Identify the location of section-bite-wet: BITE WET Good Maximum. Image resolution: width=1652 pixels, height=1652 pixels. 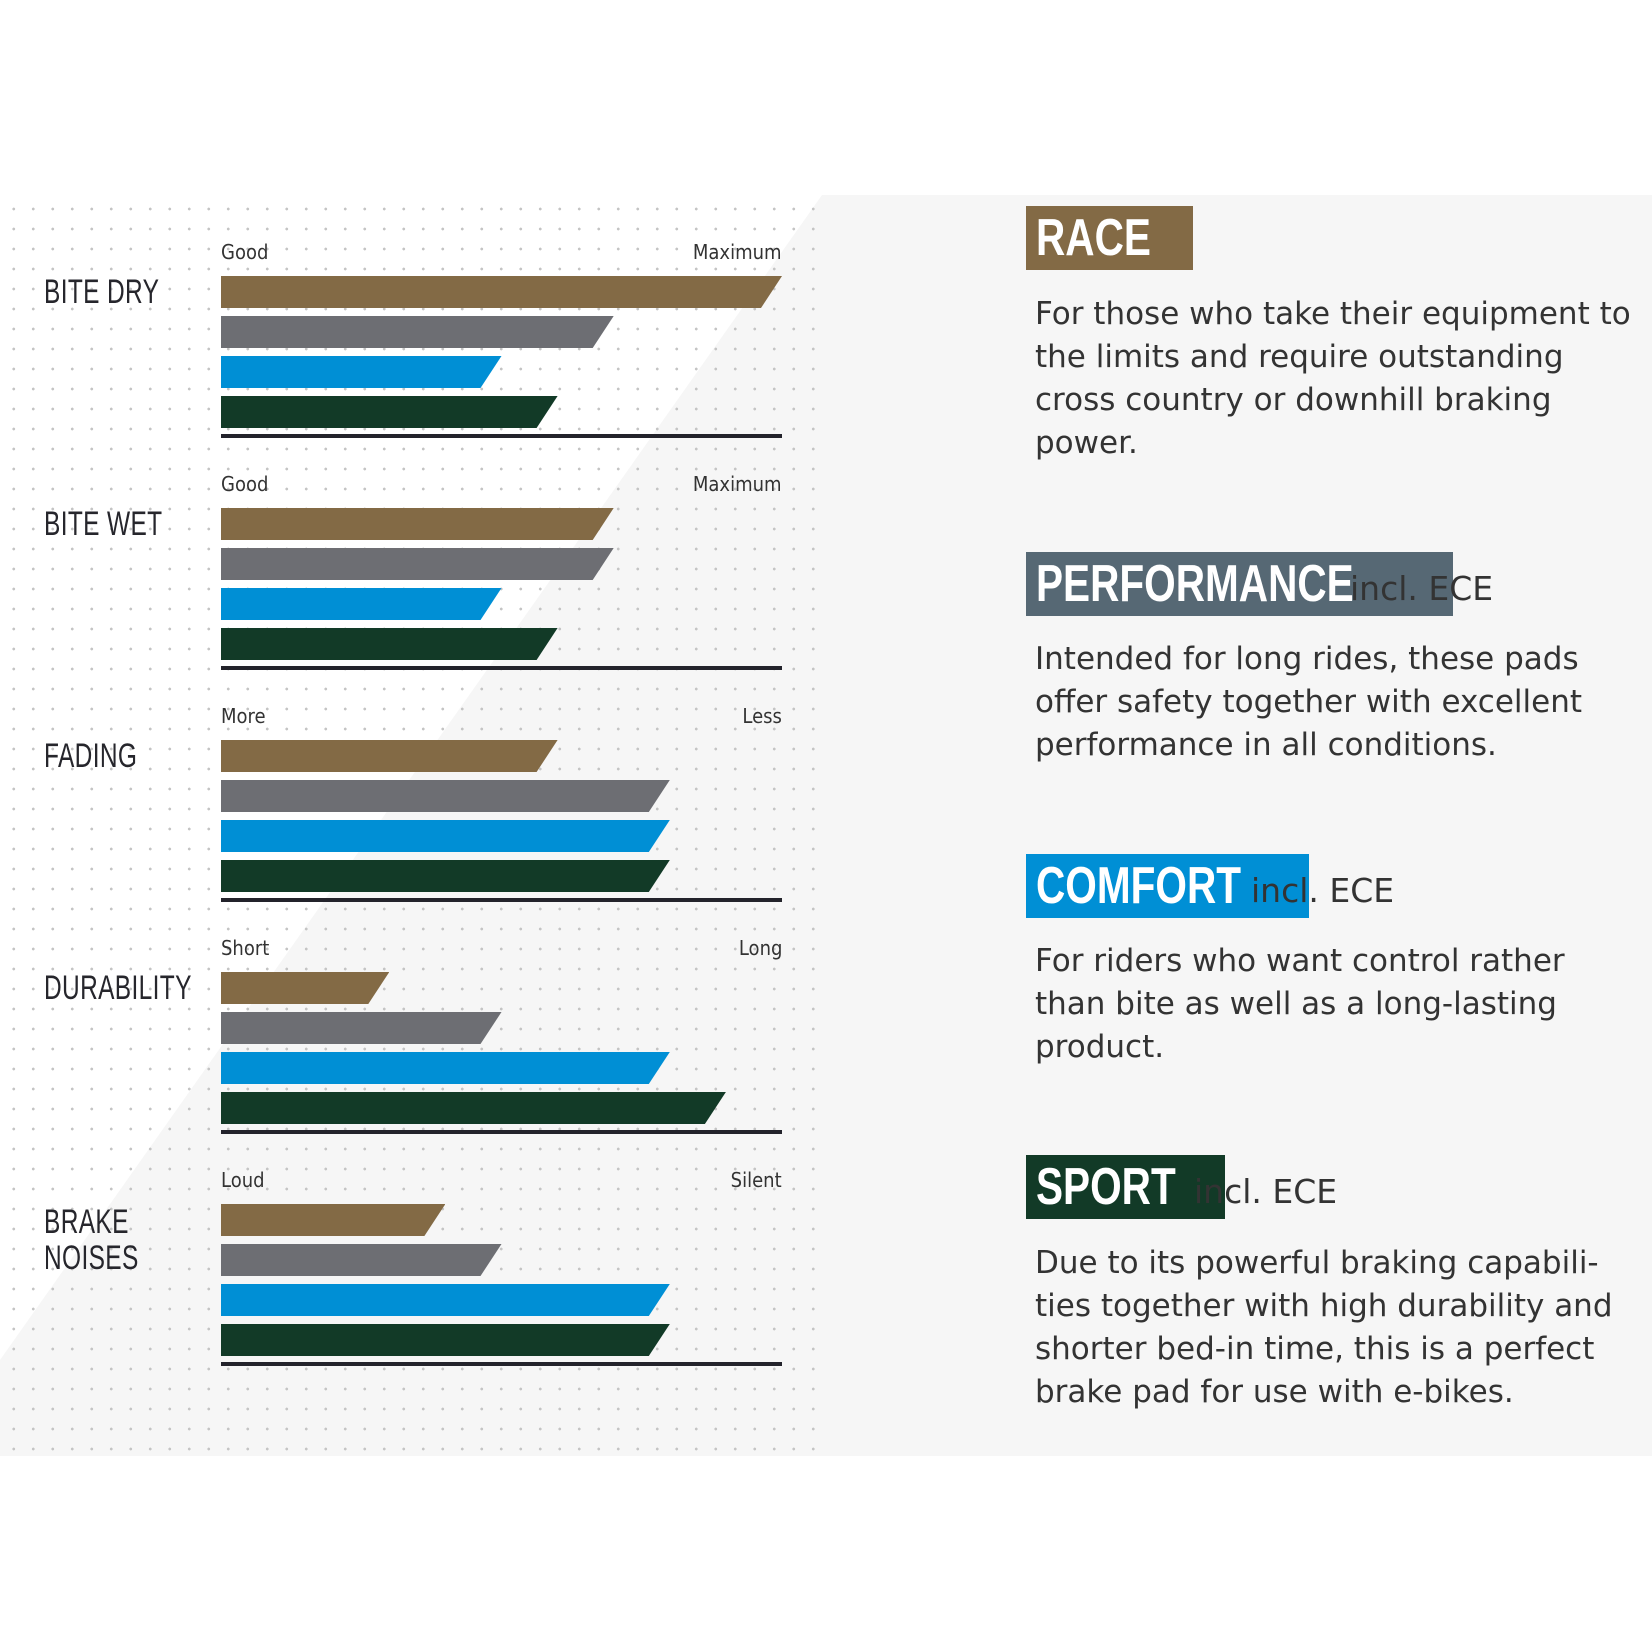
(411, 548).